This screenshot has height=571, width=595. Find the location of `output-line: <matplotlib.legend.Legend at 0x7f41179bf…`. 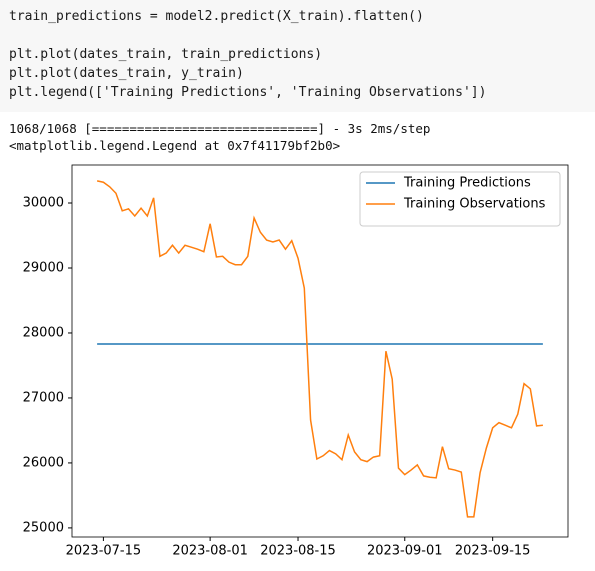

output-line: <matplotlib.legend.Legend at 0x7f41179bf… is located at coordinates (175, 145).